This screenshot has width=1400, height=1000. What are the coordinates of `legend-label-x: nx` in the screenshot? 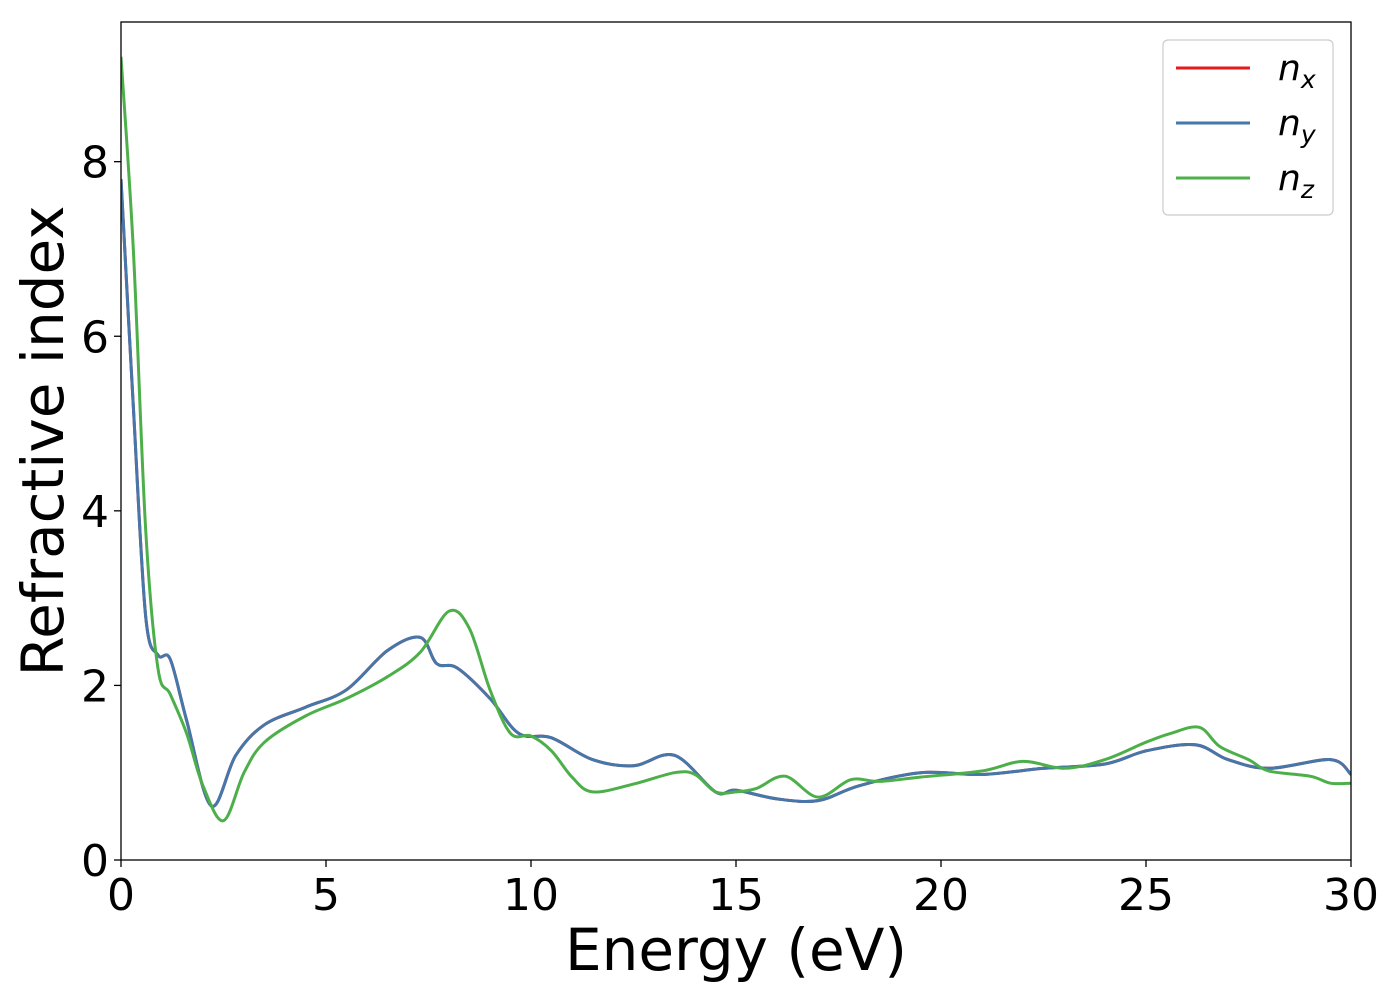 It's located at (1297, 71).